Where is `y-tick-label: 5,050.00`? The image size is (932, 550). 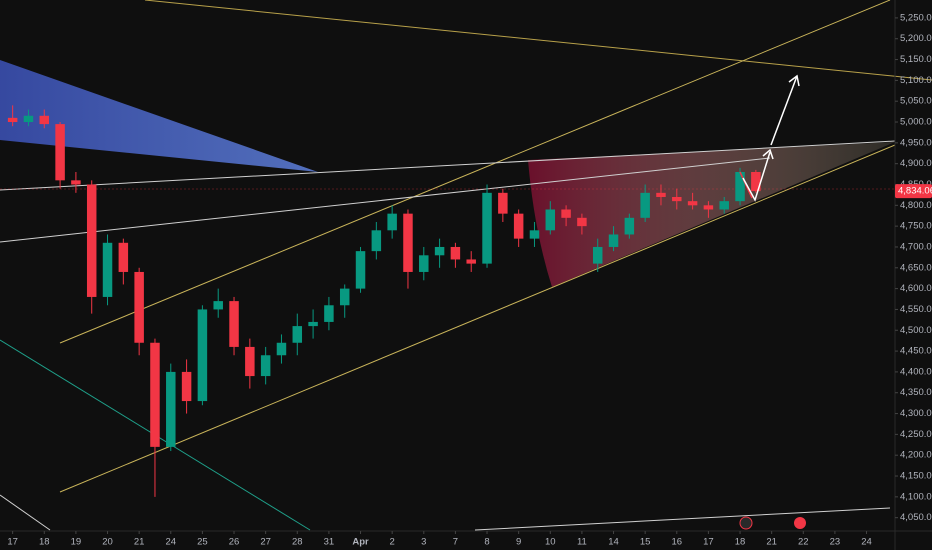
y-tick-label: 5,050.00 is located at coordinates (916, 101).